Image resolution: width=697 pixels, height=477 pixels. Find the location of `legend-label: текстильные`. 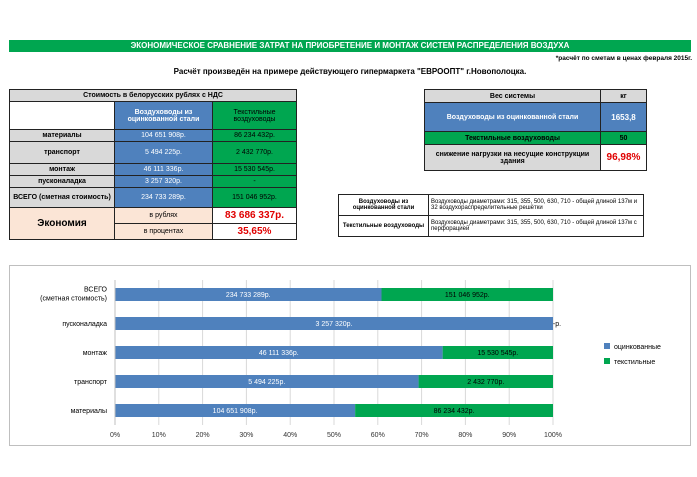

legend-label: текстильные is located at coordinates (634, 362).